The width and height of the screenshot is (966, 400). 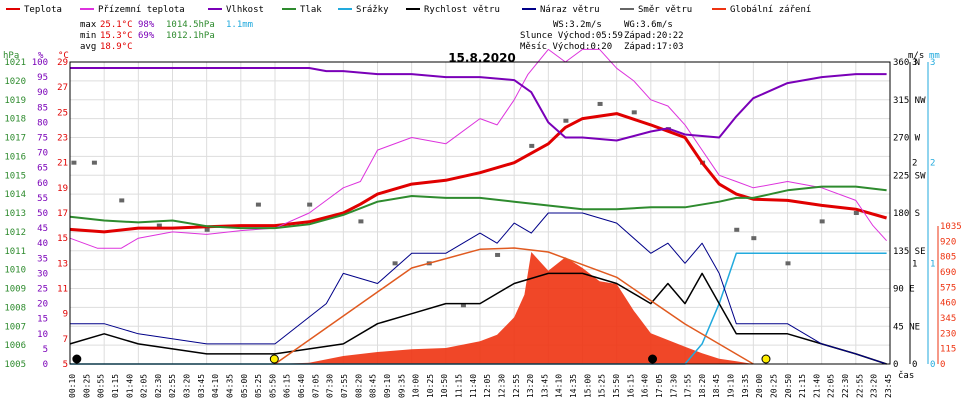 What do you see at coordinates (11, 56) in the screenshot?
I see `unit-hpa: hPa` at bounding box center [11, 56].